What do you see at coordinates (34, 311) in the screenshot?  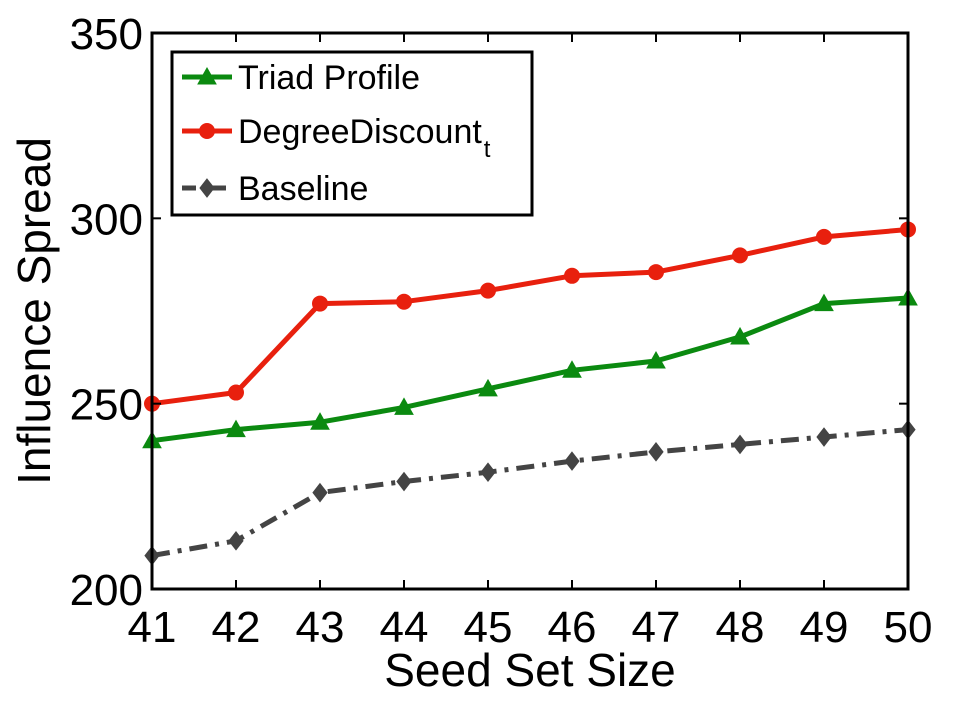 I see `y-axis-label: Influence Spread` at bounding box center [34, 311].